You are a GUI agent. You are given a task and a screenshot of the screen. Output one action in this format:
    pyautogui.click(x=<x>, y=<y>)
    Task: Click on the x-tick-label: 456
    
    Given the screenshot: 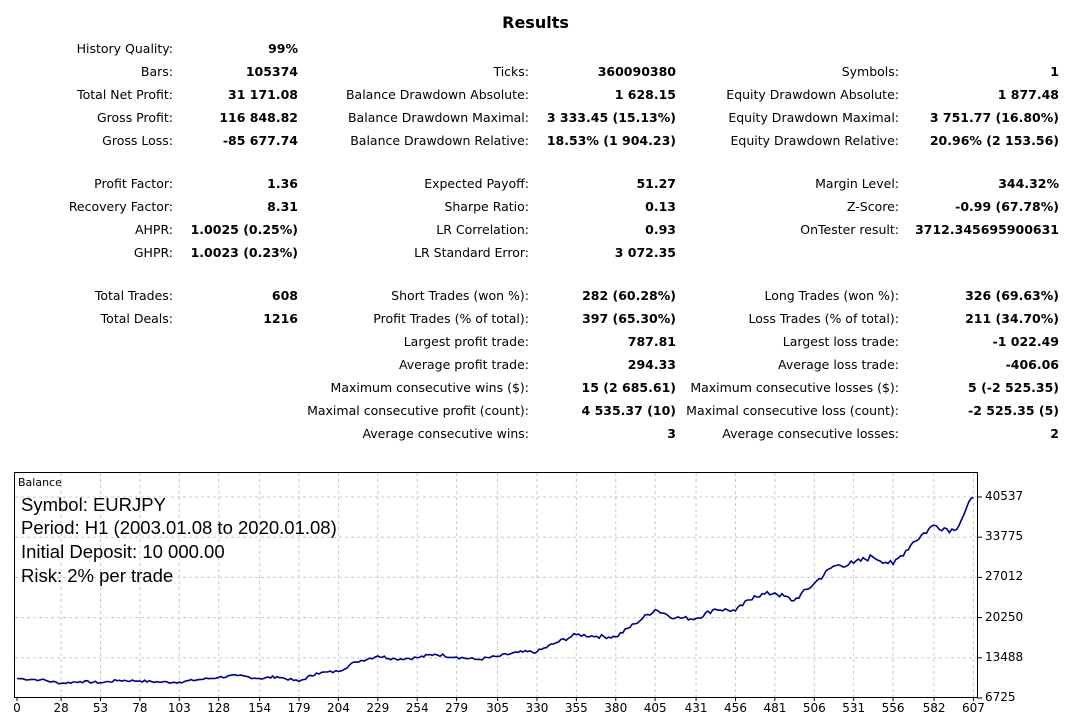 What is the action you would take?
    pyautogui.click(x=735, y=708)
    